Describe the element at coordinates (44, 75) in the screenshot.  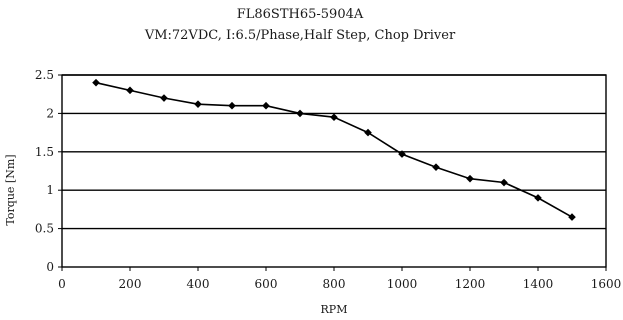
I see `y-tick-label-5: 2.5` at that location.